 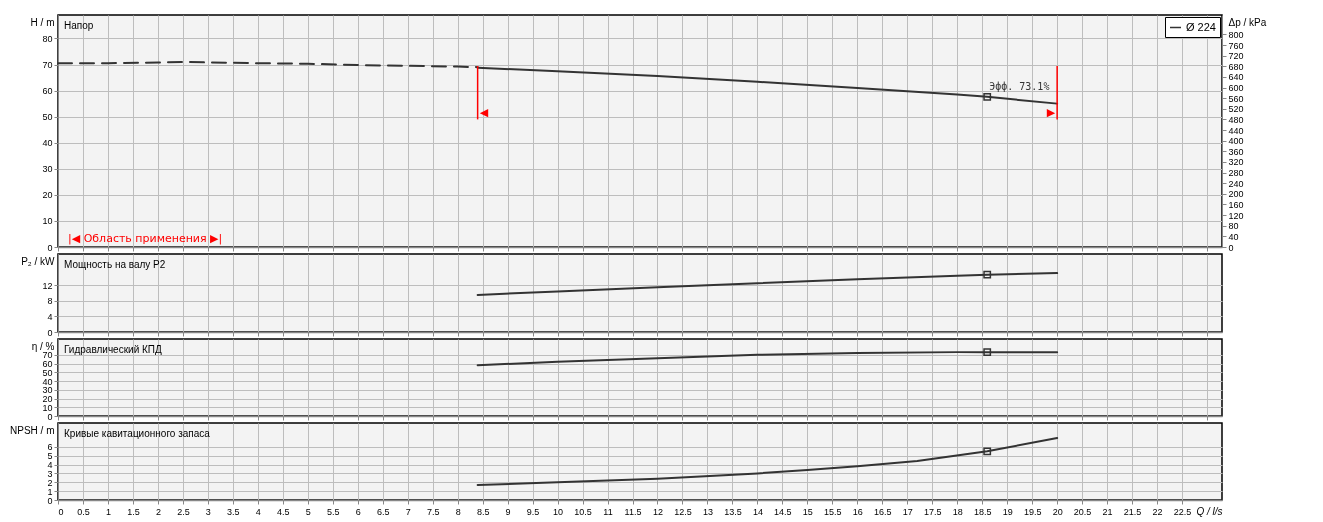 I want to click on y2-tick-label: 440, so click(x=1236, y=130).